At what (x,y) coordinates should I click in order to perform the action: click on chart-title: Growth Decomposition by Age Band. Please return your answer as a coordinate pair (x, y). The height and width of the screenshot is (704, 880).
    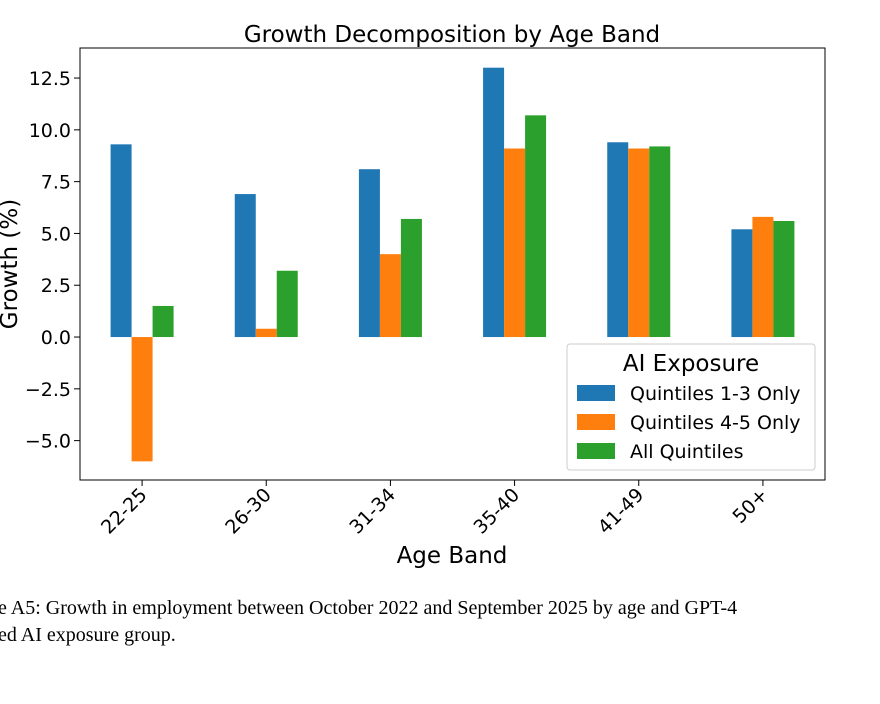
    Looking at the image, I should click on (452, 35).